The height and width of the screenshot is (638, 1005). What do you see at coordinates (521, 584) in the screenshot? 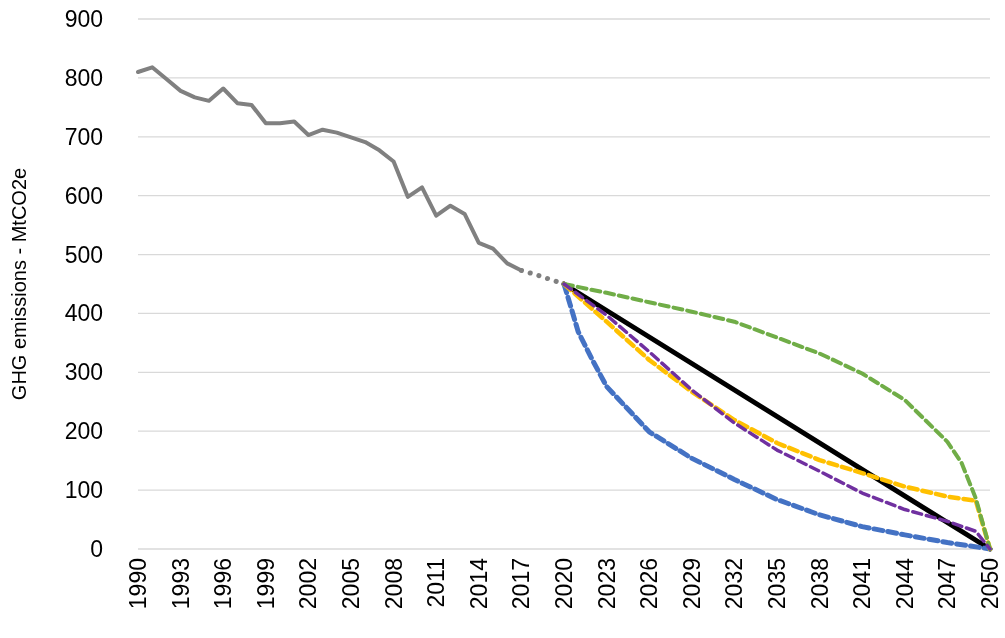
I see `x-tick-label: 2017` at bounding box center [521, 584].